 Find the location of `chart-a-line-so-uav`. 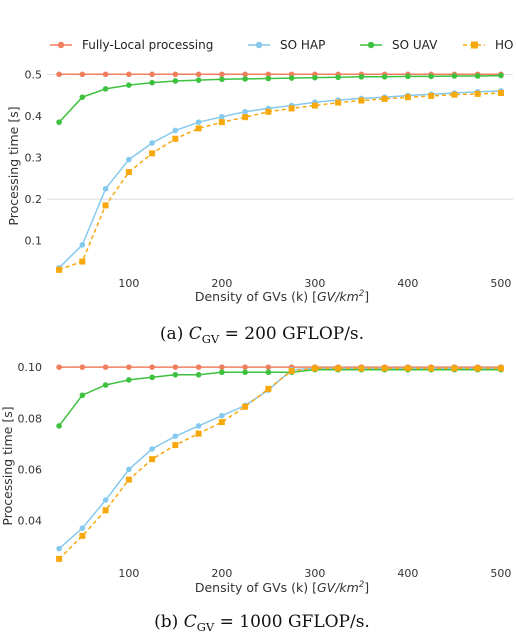

chart-a-line-so-uav is located at coordinates (279, 98).